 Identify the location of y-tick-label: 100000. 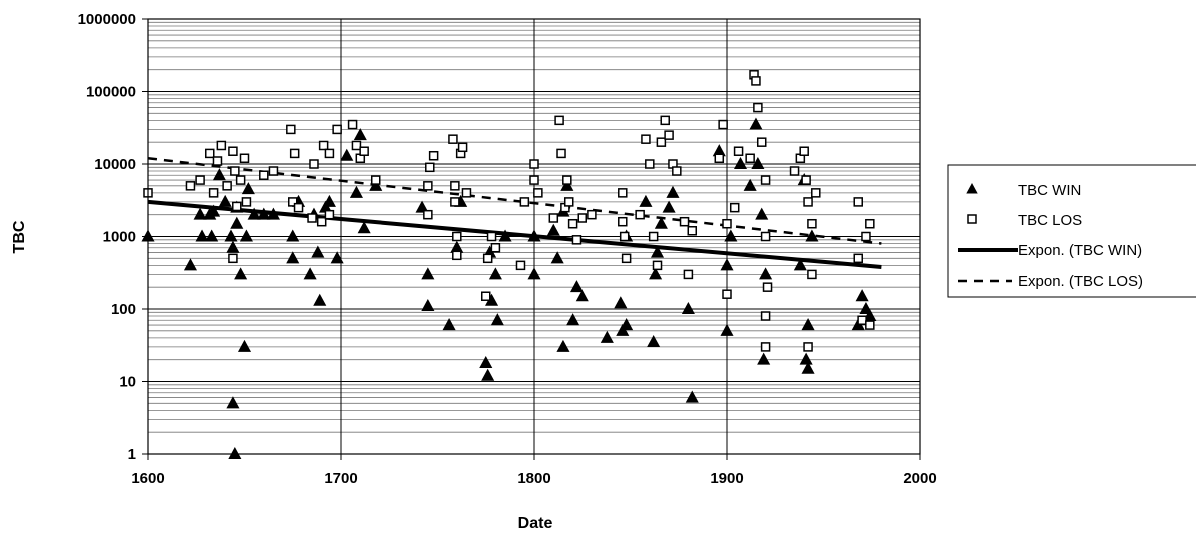
(111, 92).